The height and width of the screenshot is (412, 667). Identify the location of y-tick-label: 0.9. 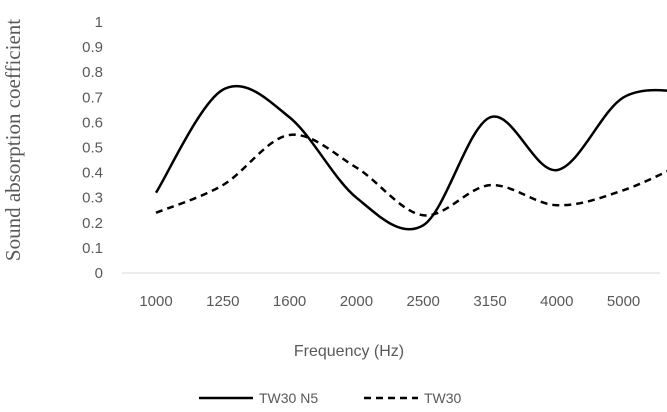
(92, 47).